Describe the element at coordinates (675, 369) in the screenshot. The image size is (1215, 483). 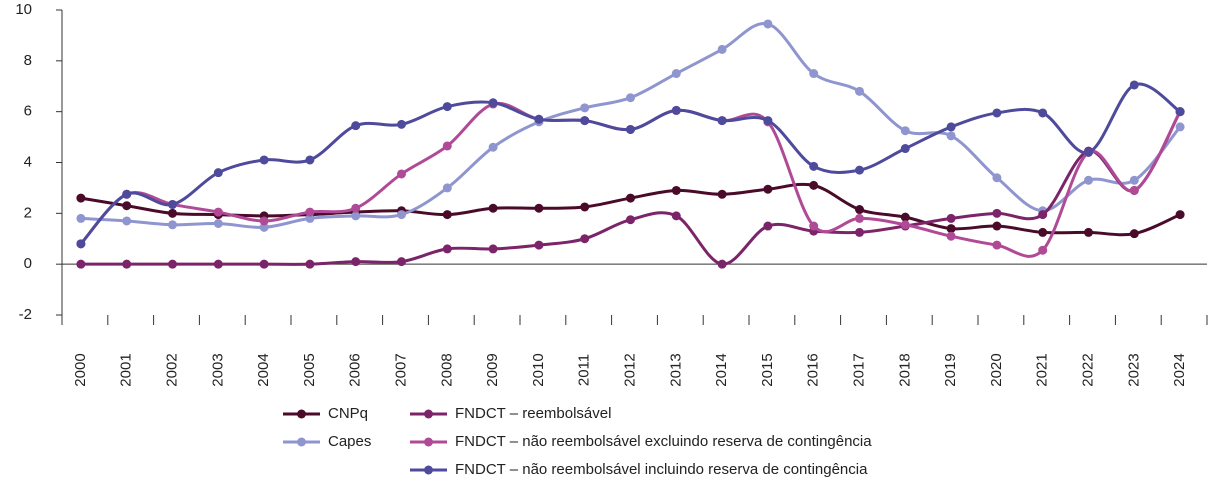
I see `x-tick-label: 2013` at that location.